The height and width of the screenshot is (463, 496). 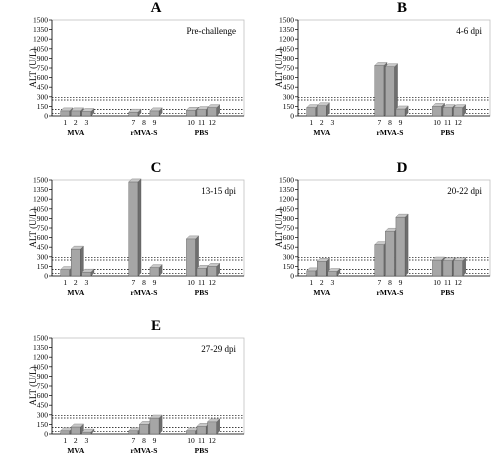 What do you see at coordinates (286, 199) in the screenshot?
I see `y-tick-label: 1200` at bounding box center [286, 199].